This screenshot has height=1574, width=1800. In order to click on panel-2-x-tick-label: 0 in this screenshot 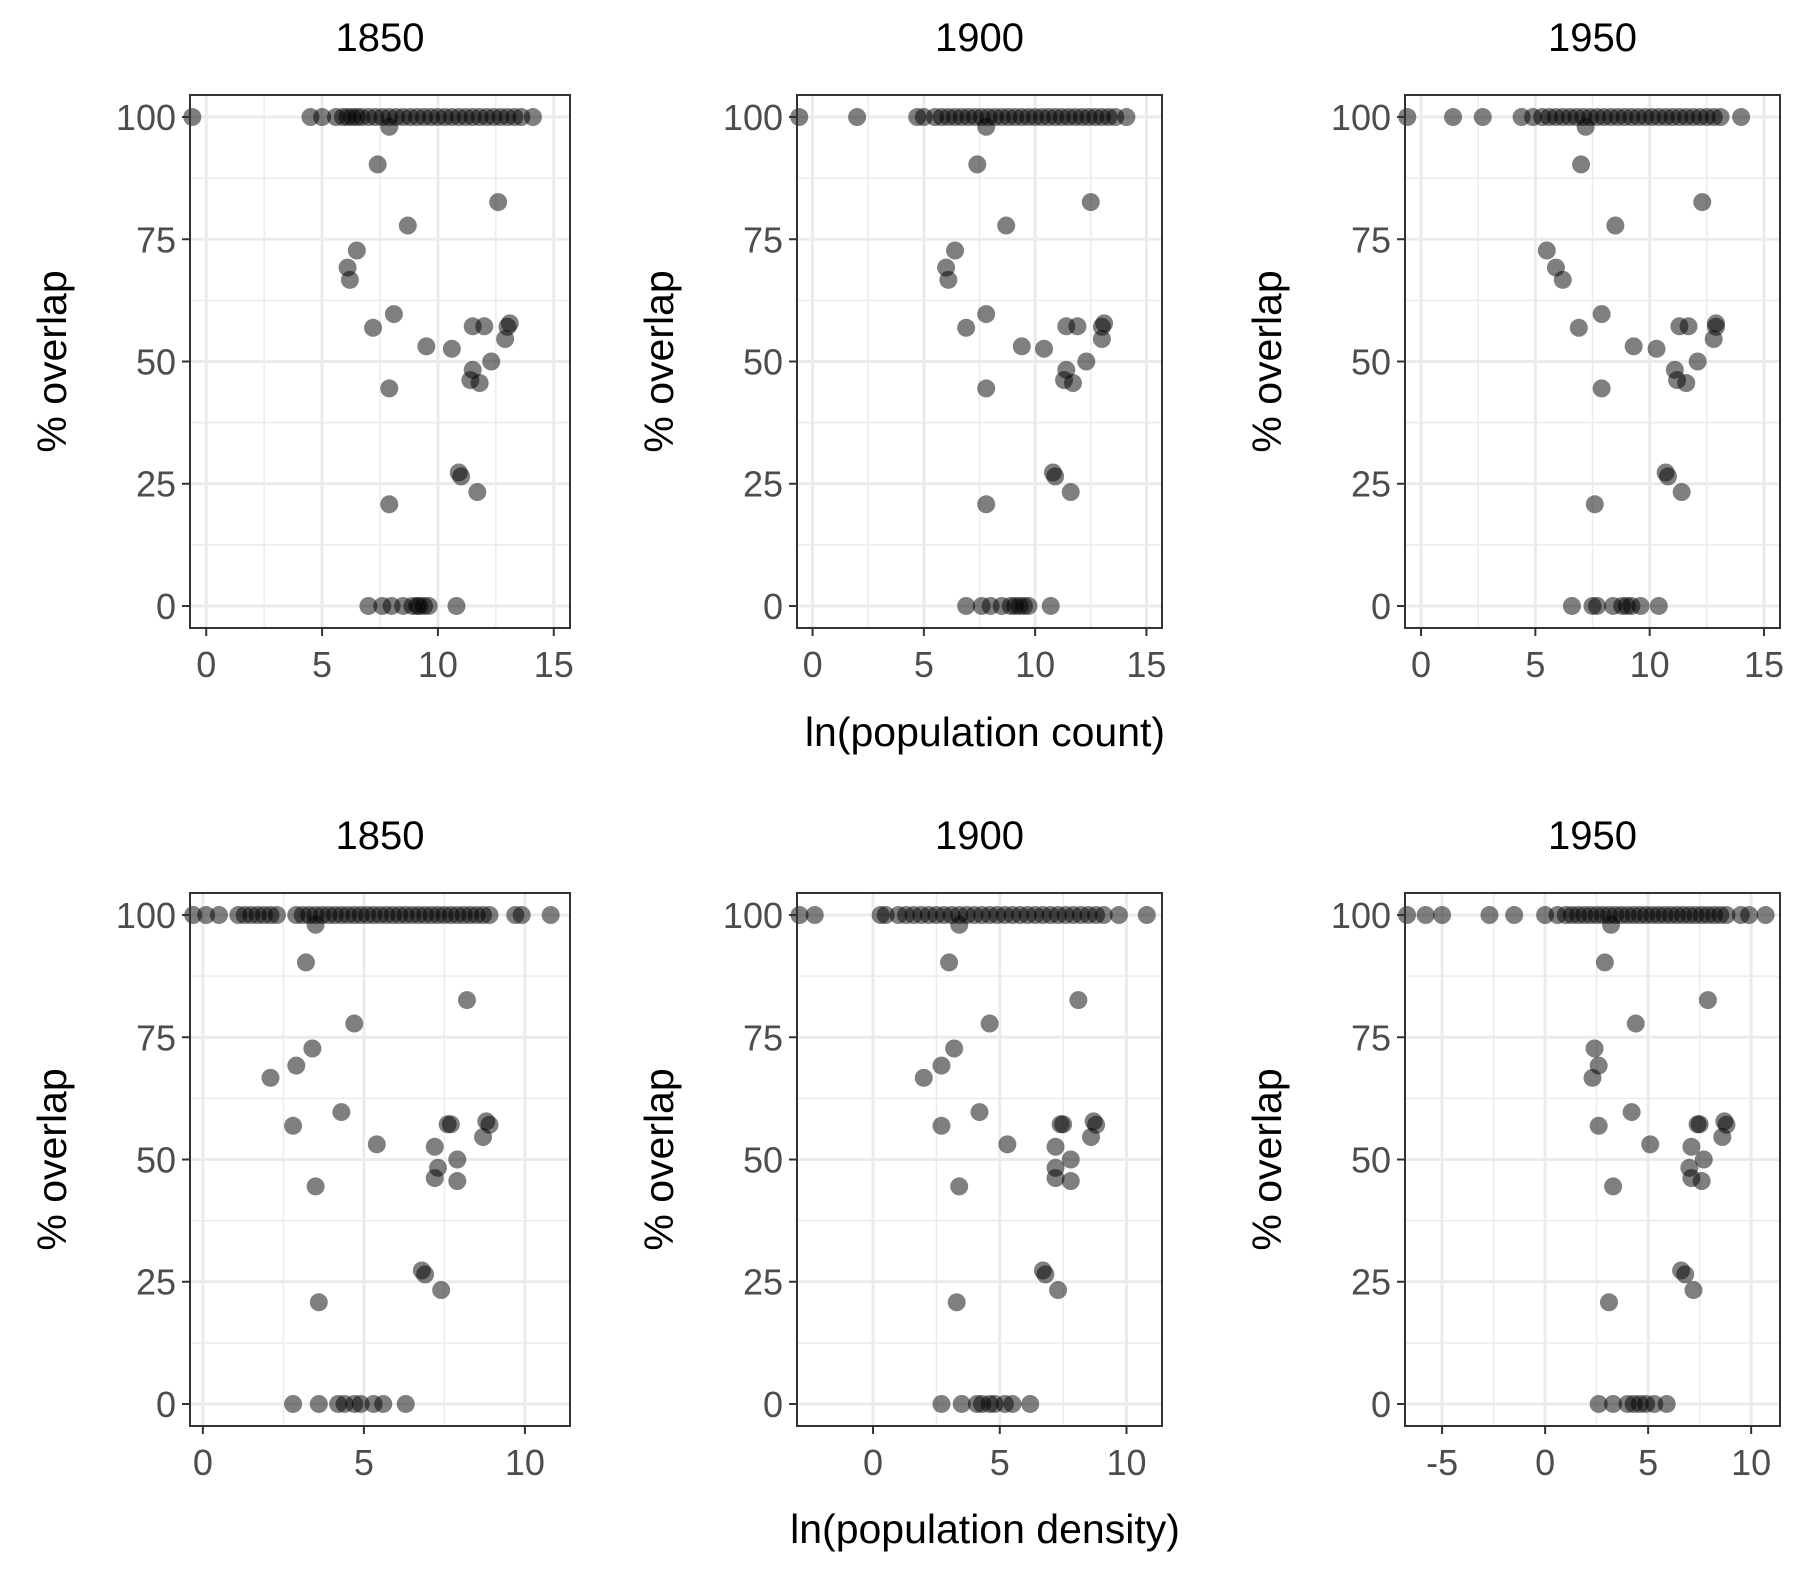, I will do `click(813, 664)`.